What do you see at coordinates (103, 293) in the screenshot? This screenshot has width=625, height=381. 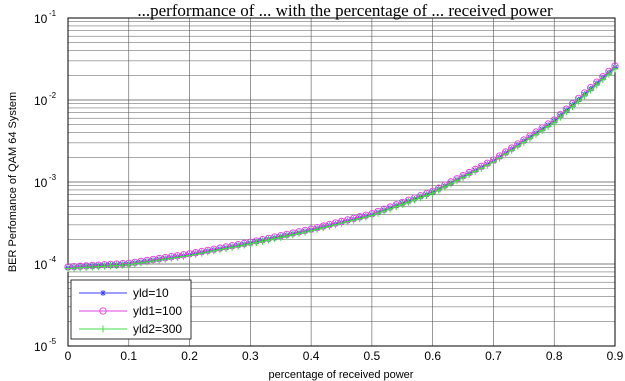 I see `marker-star` at bounding box center [103, 293].